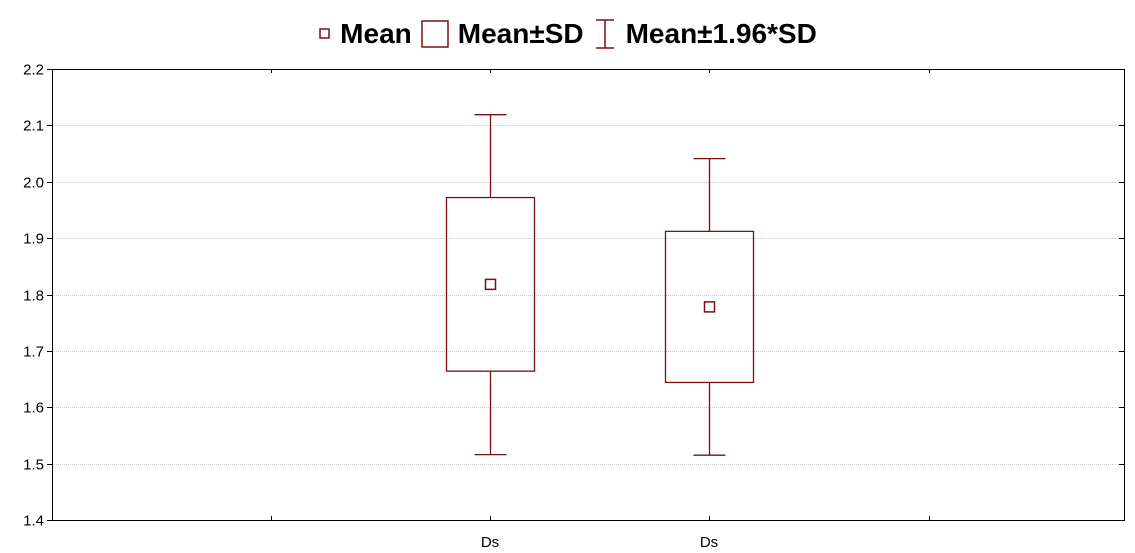  What do you see at coordinates (33, 70) in the screenshot?
I see `y-tick-label: 2.2` at bounding box center [33, 70].